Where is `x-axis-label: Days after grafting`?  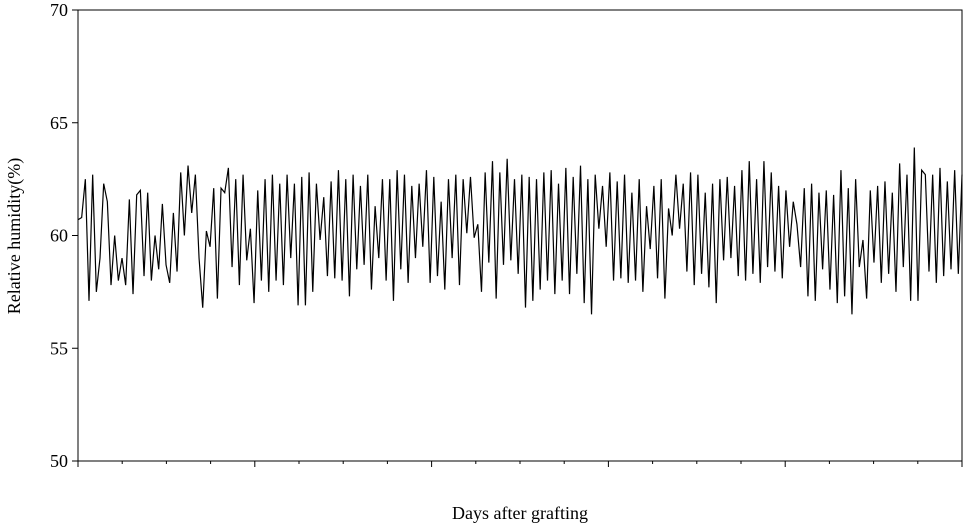
x-axis-label: Days after grafting is located at coordinates (520, 513).